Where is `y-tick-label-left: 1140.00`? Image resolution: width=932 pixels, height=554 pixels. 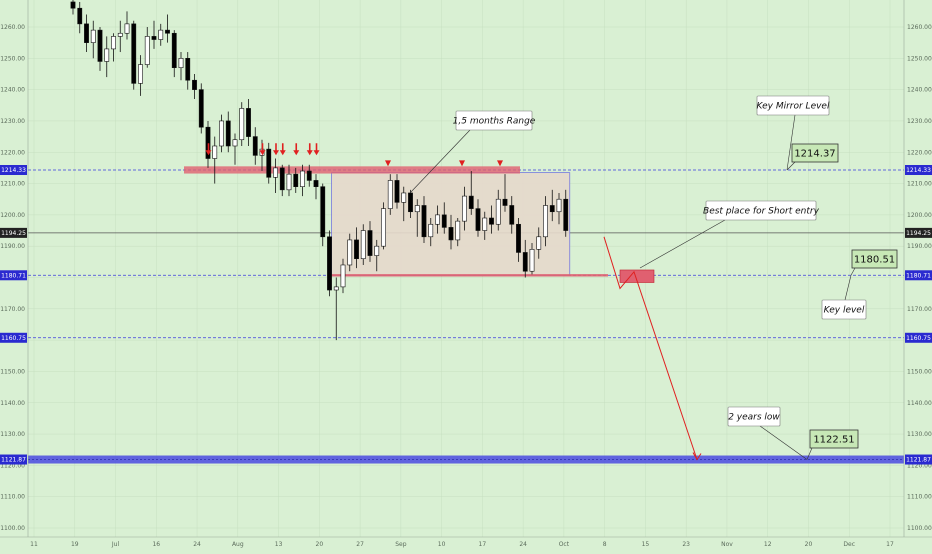 y-tick-label-left: 1140.00 is located at coordinates (12, 403).